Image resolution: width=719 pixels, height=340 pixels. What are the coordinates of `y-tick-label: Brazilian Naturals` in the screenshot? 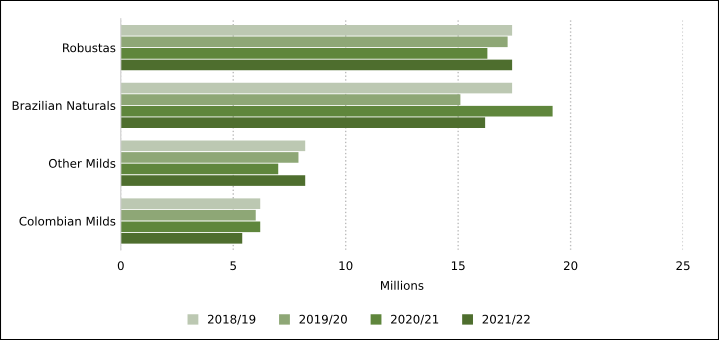 It's located at (64, 105).